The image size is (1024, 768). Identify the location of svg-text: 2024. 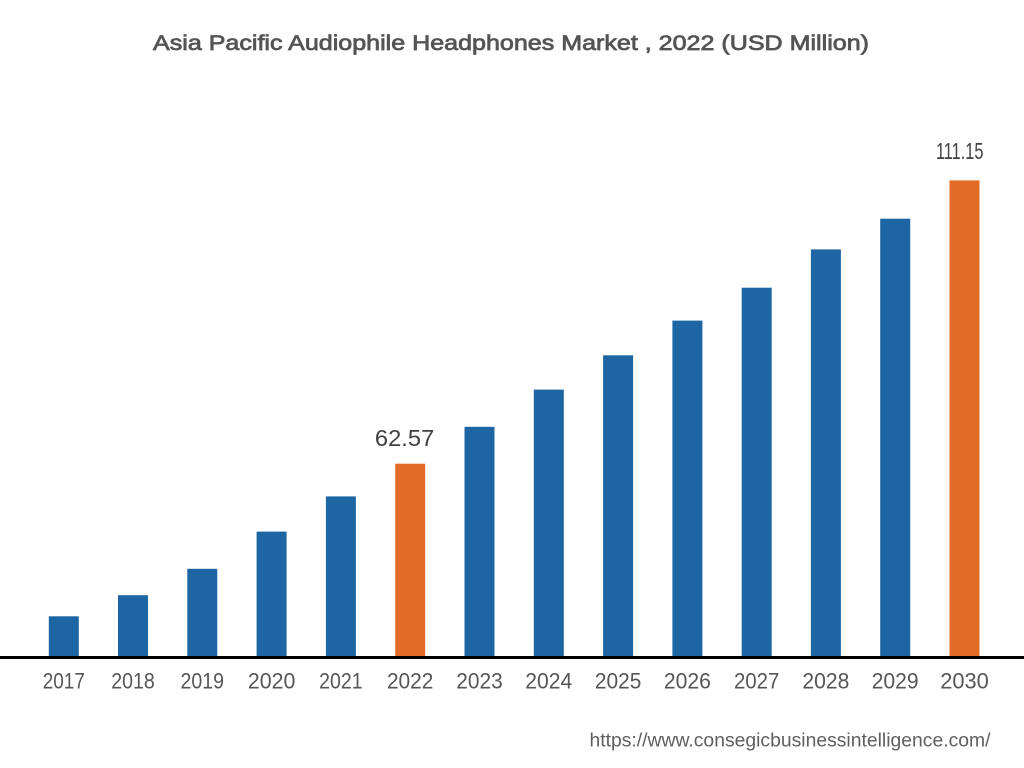
(548, 680).